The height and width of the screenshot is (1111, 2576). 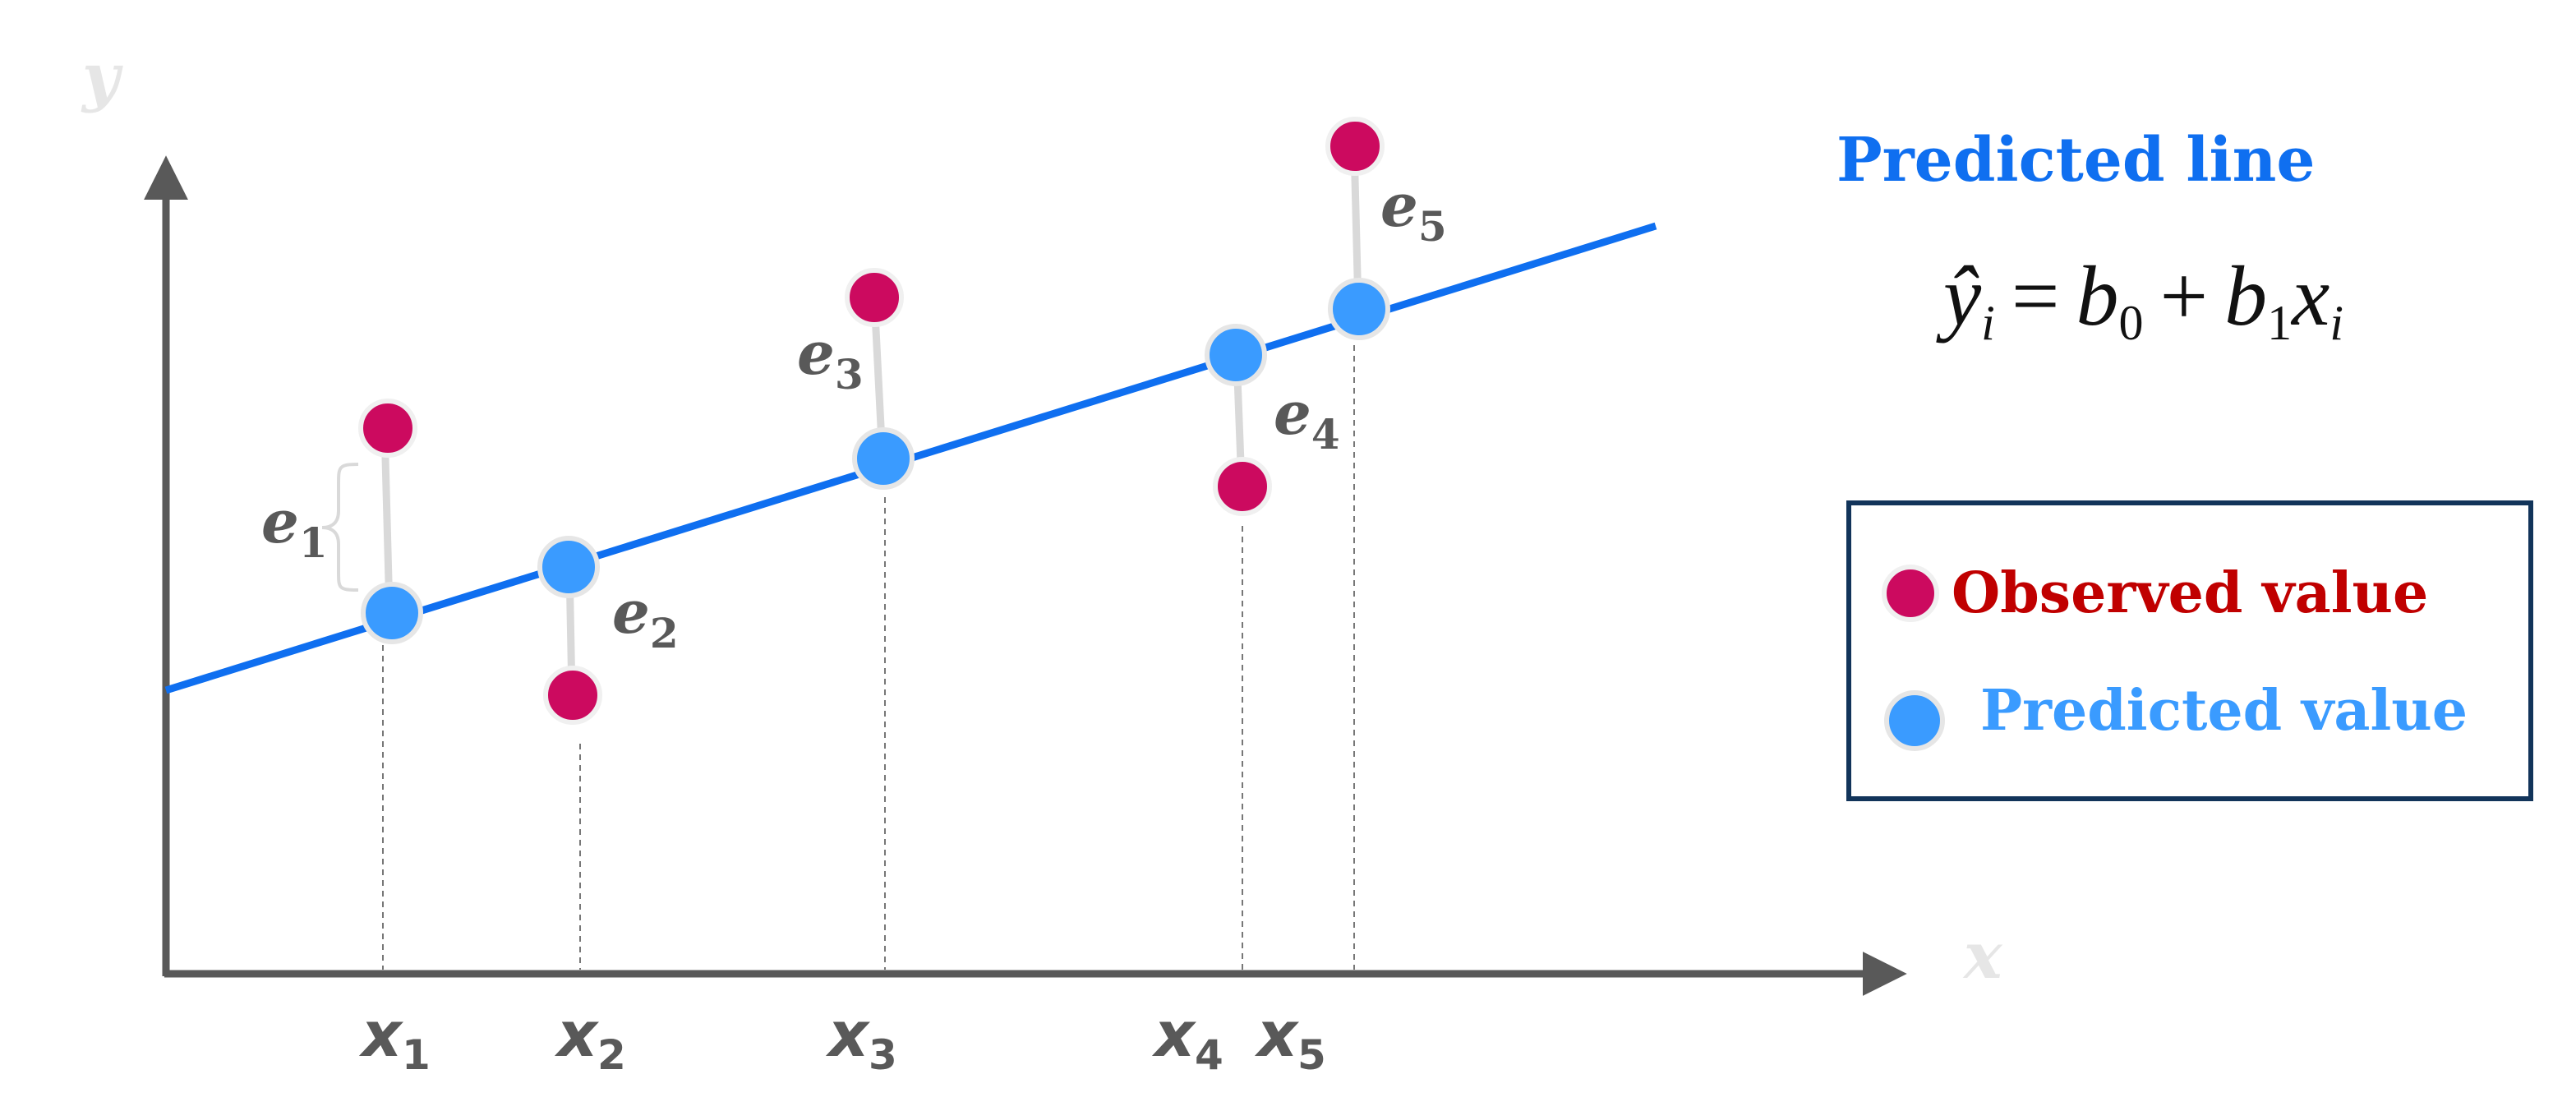 What do you see at coordinates (1910, 593) in the screenshot?
I see `legend-observed-marker` at bounding box center [1910, 593].